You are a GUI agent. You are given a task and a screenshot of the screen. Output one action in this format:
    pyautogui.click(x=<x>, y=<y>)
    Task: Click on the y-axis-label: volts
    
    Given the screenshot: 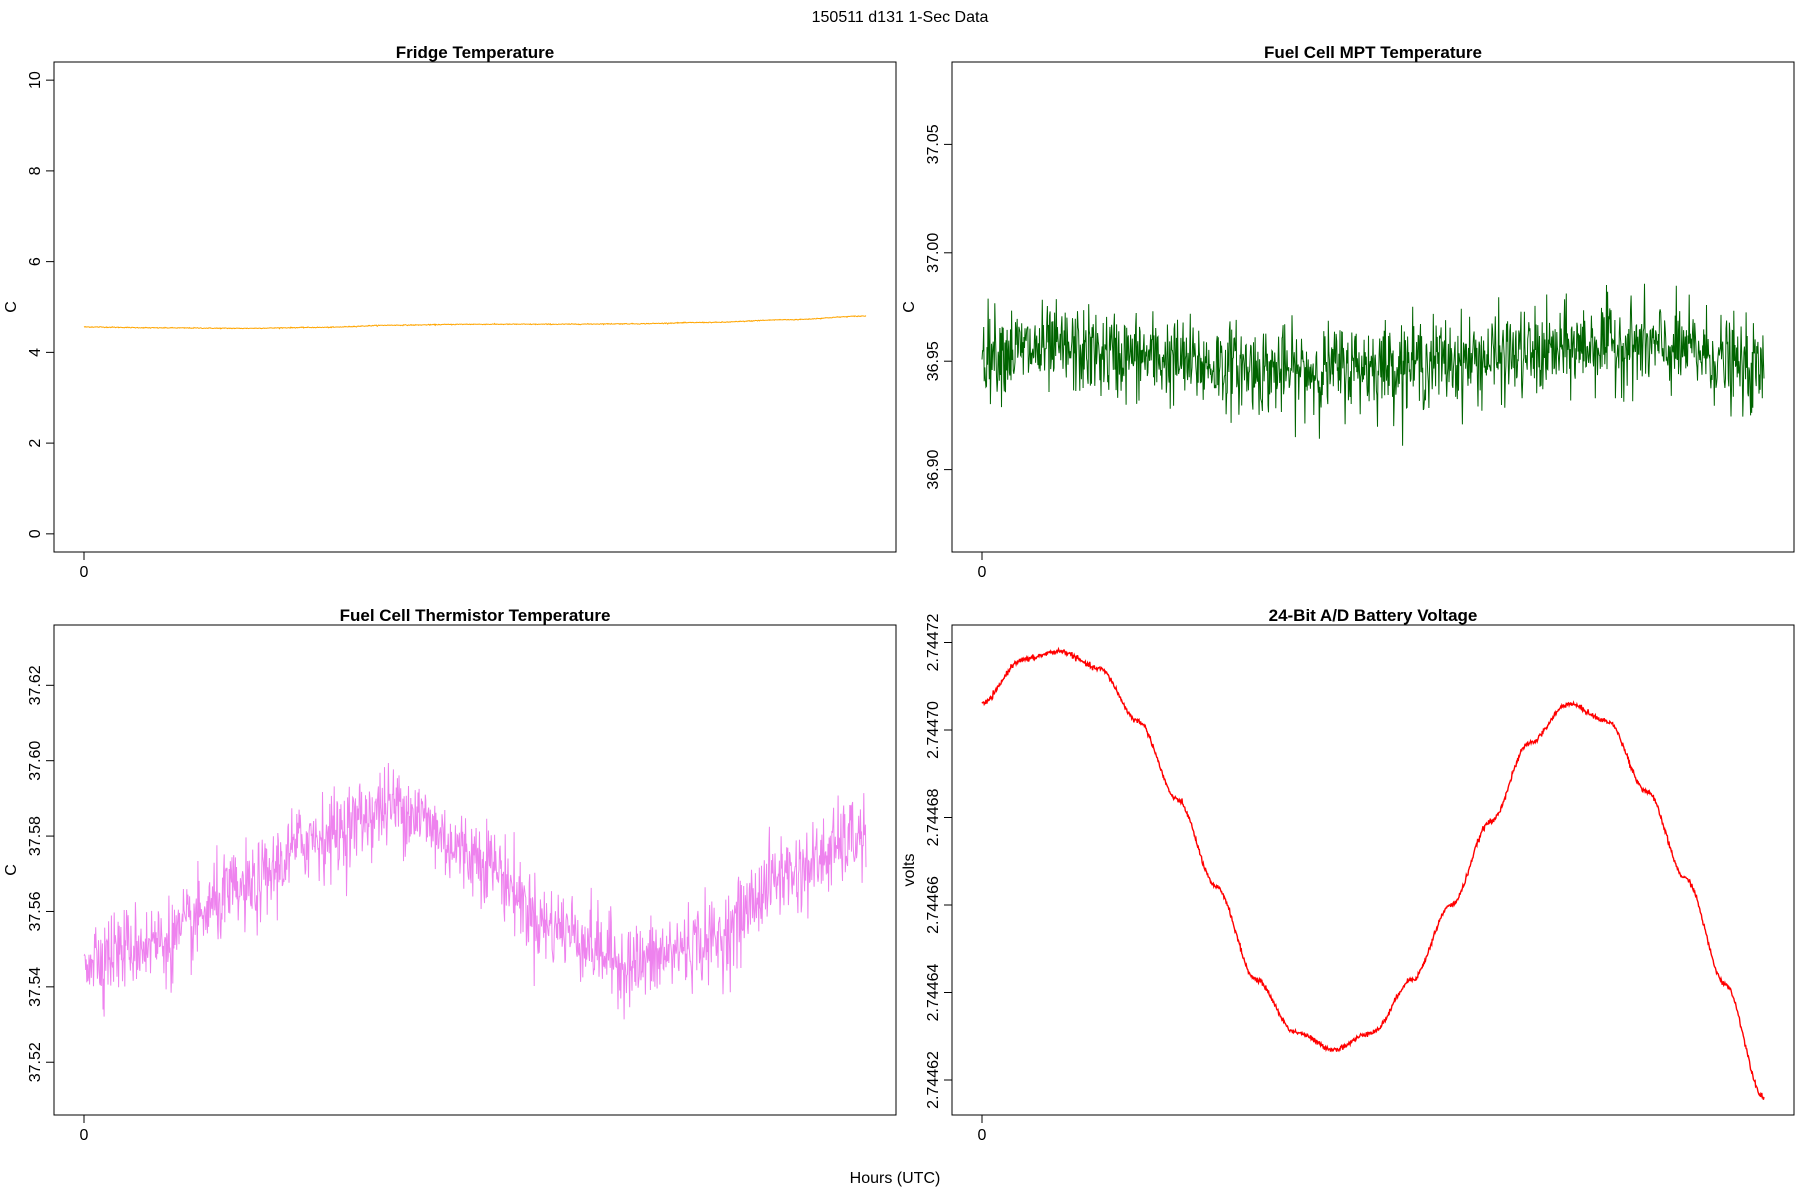 What is the action you would take?
    pyautogui.click(x=909, y=870)
    